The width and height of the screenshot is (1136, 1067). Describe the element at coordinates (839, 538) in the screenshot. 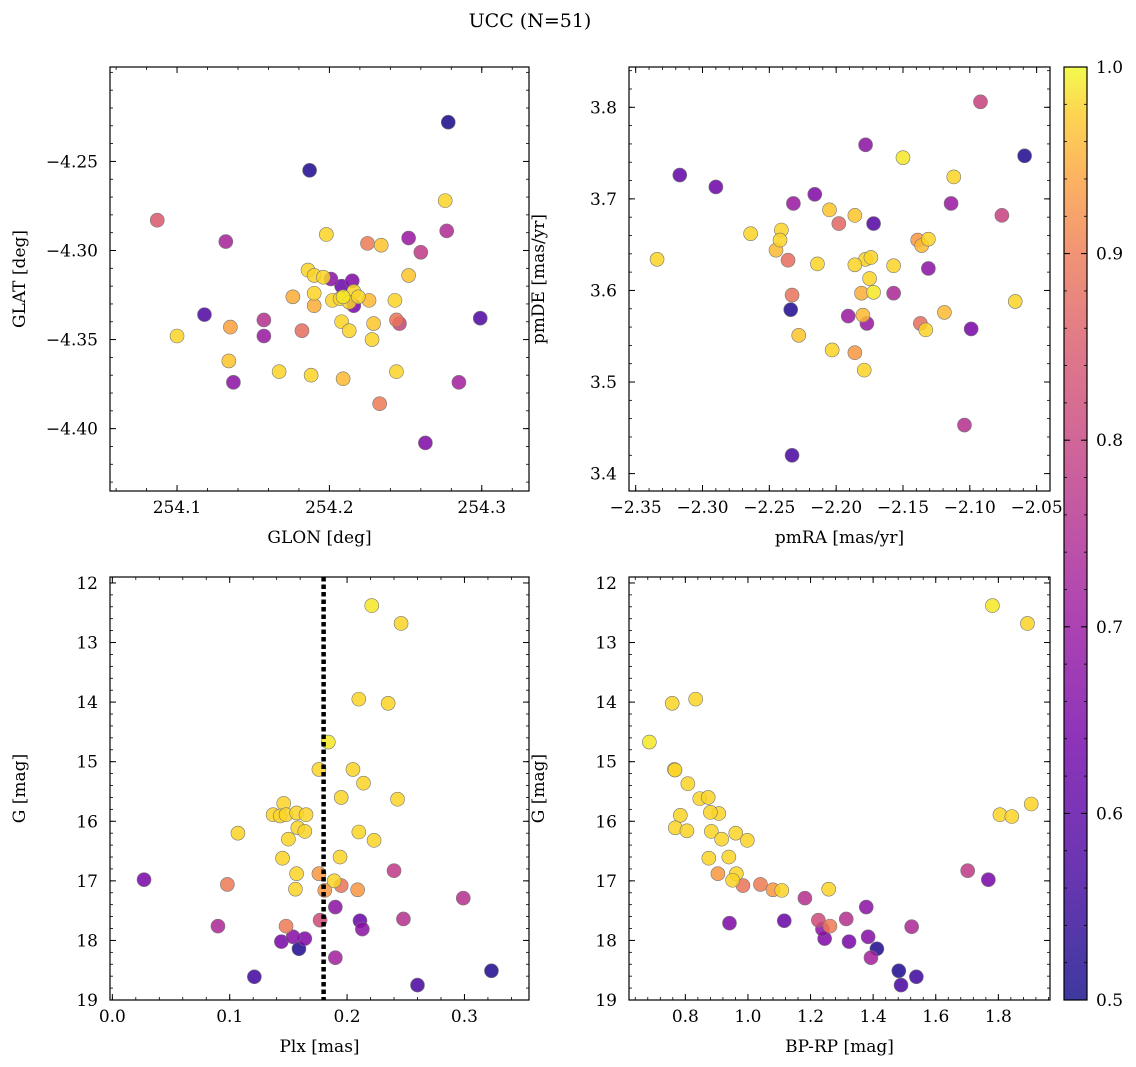

I see `x-axis-label: pmRA [mas/yr]` at that location.